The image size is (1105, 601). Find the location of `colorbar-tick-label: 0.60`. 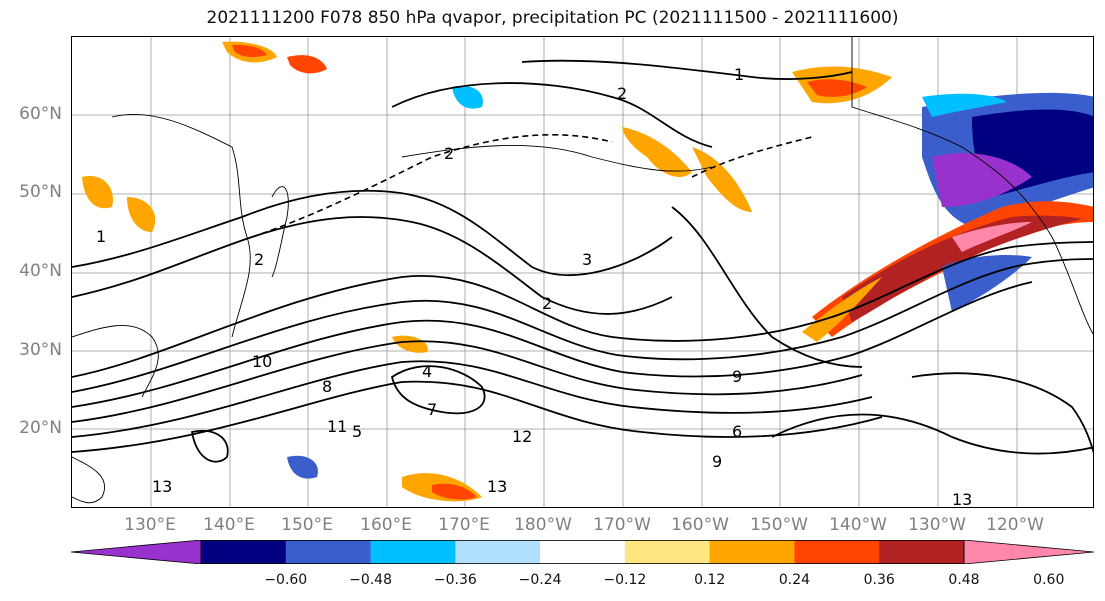

colorbar-tick-label: 0.60 is located at coordinates (1049, 580).